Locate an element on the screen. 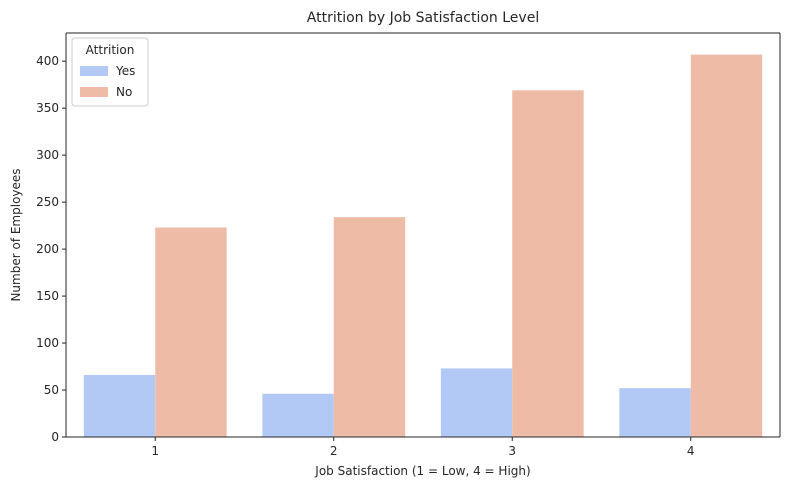 This screenshot has height=490, width=790. chart-title: Attrition by Job Satisfaction Level is located at coordinates (423, 18).